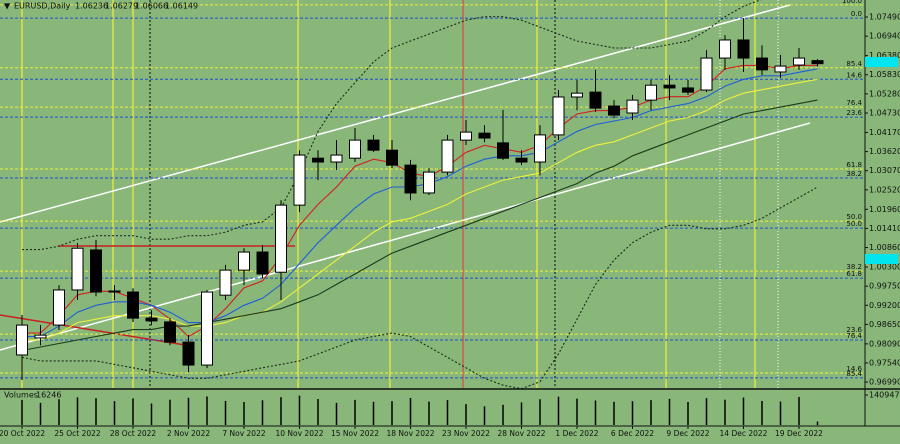 The width and height of the screenshot is (900, 444). Describe the element at coordinates (799, 433) in the screenshot. I see `x-tick-label: 19 Dec 2022` at that location.